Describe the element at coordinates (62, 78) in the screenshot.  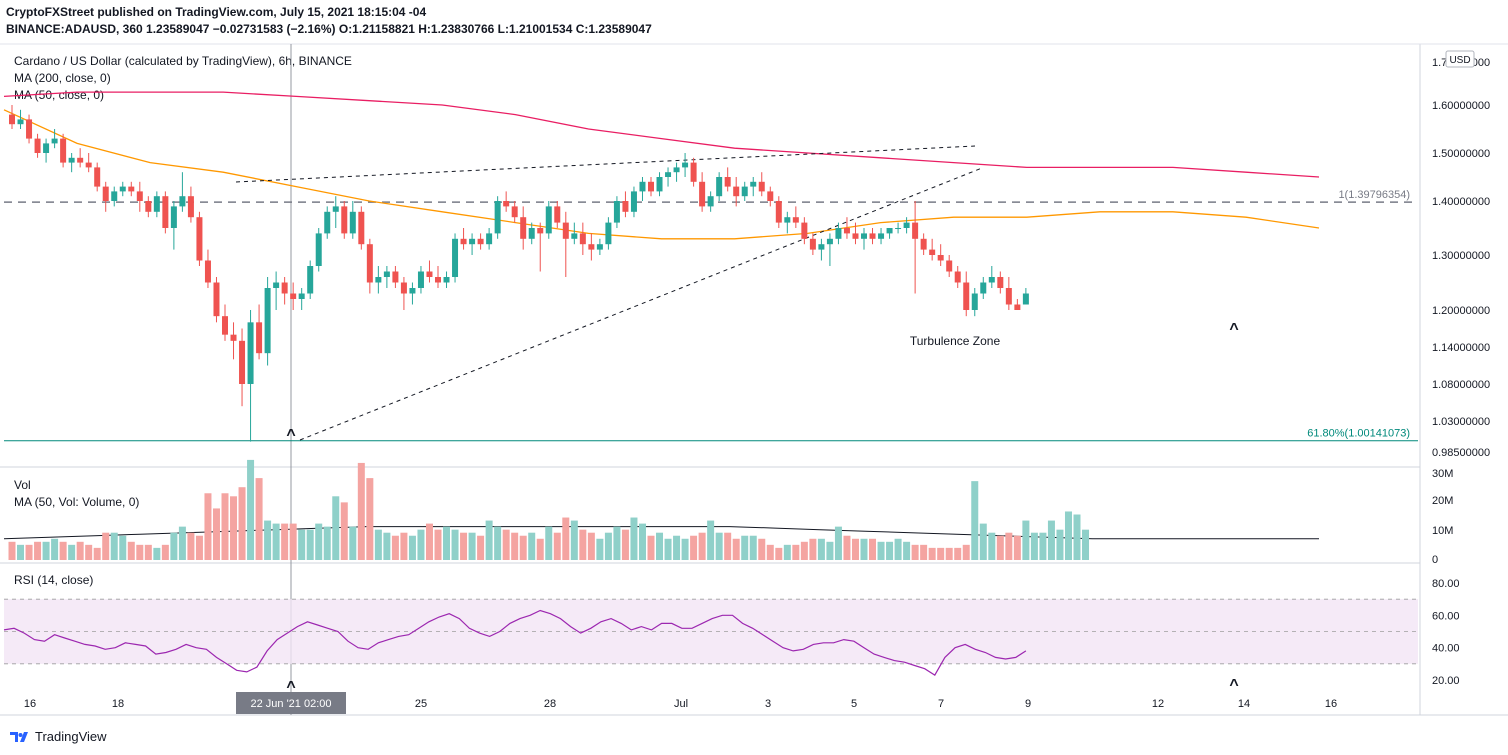
I see `ma200-legend: MA (200, close, 0)` at that location.